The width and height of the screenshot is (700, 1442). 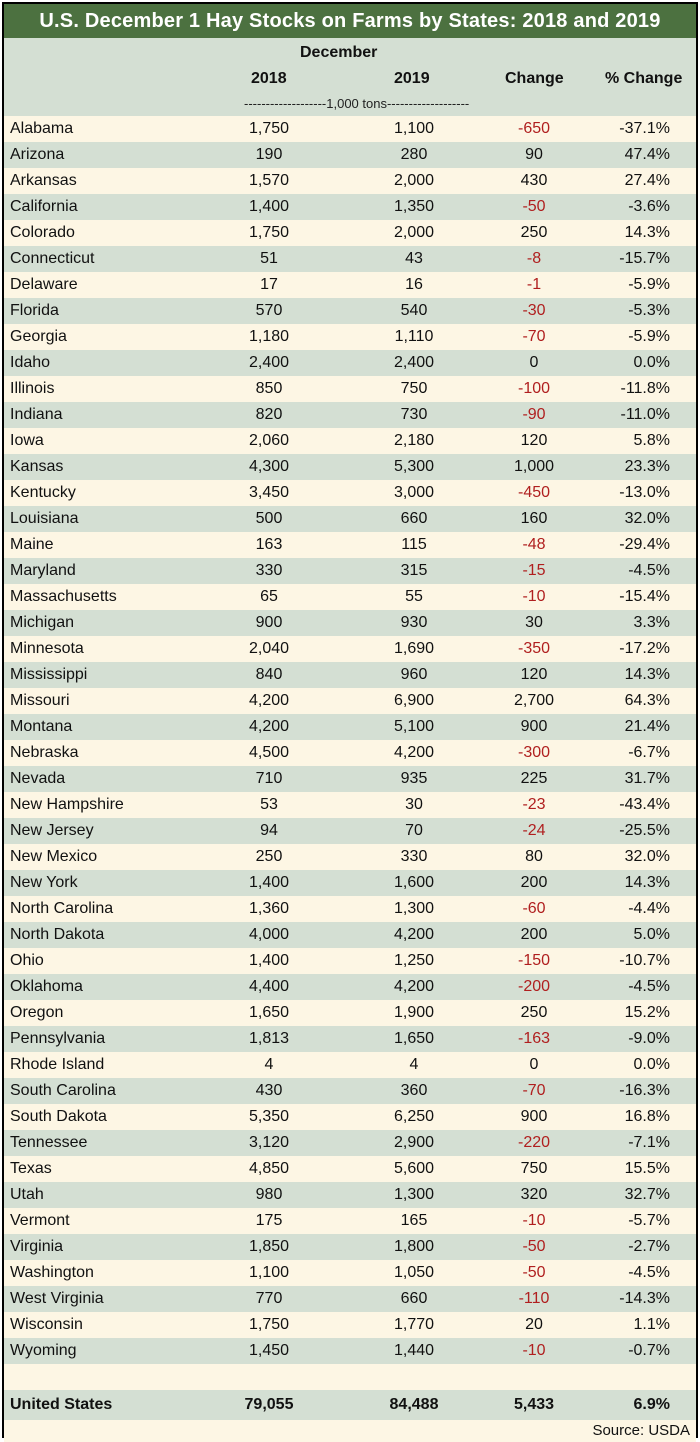 I want to click on table-row: New Mexico 250 330 80 32.0%, so click(x=350, y=857).